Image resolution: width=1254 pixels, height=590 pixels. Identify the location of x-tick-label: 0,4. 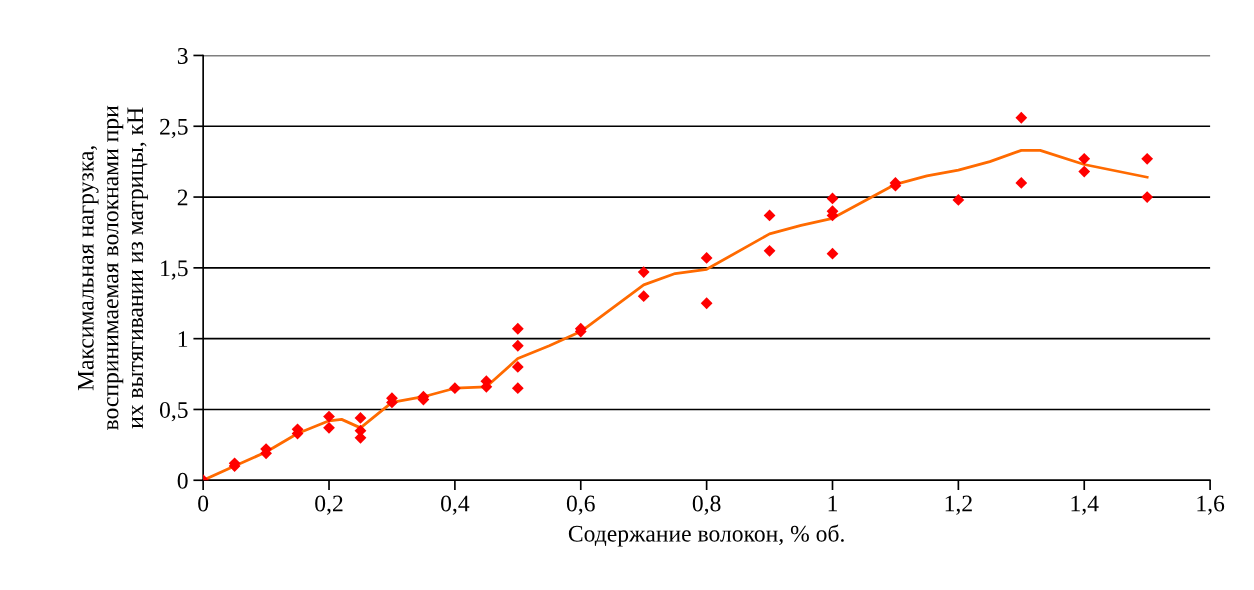
(455, 505).